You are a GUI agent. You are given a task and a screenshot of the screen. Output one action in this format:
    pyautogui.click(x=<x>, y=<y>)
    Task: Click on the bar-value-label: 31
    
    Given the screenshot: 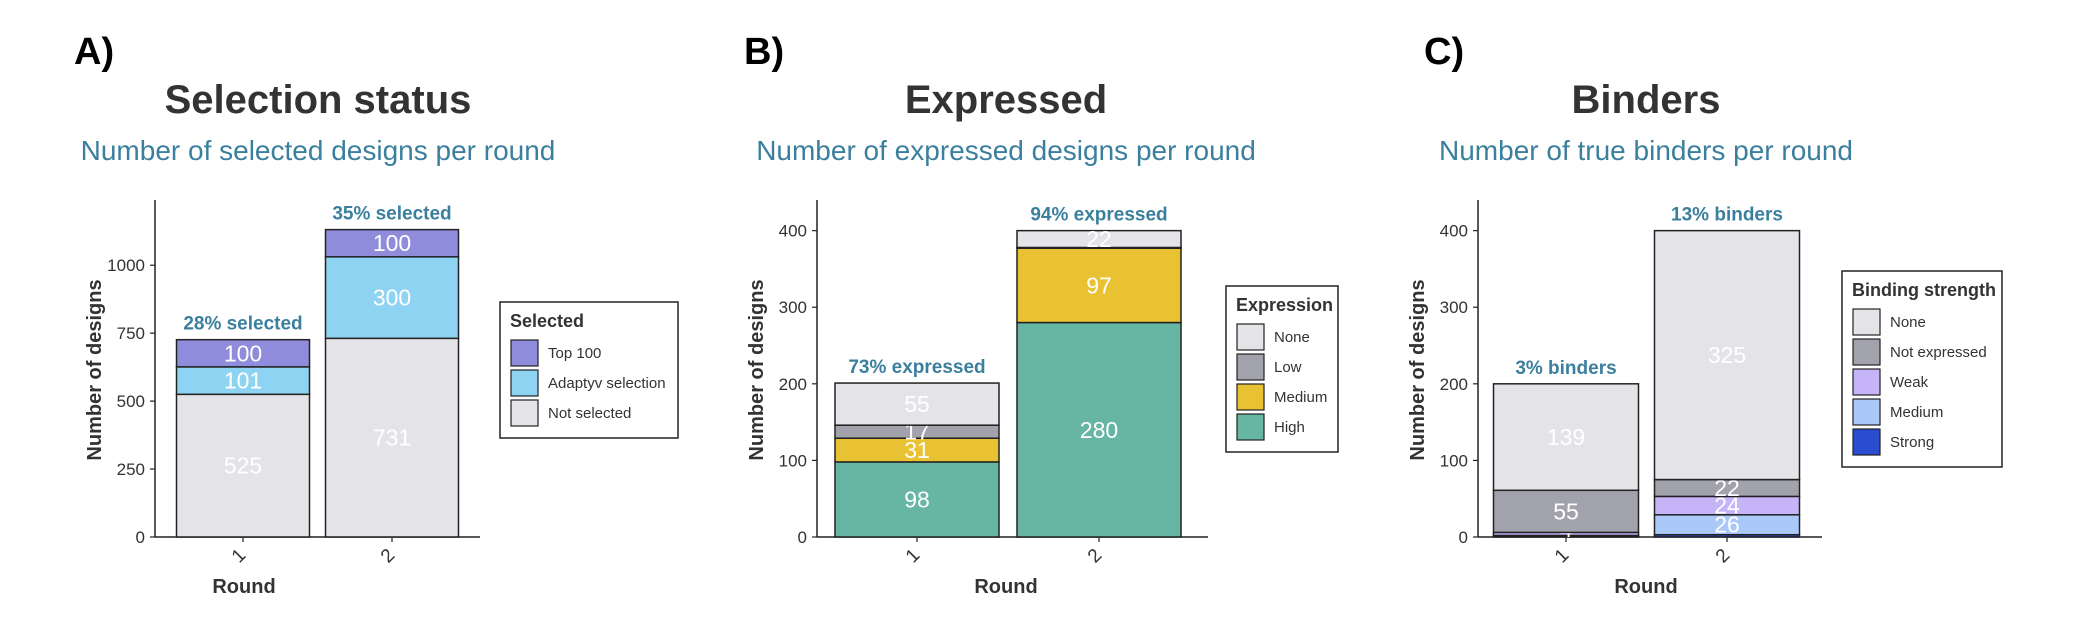 What is the action you would take?
    pyautogui.click(x=917, y=450)
    